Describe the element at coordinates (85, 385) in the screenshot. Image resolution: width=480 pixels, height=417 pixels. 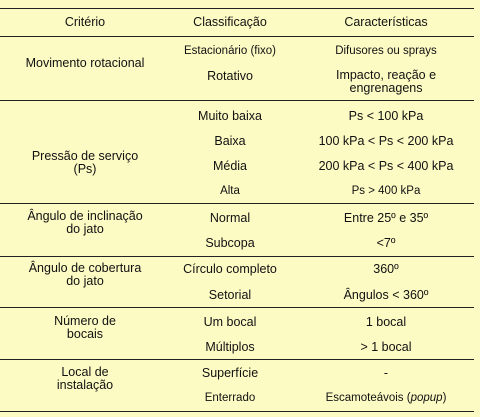
I see `criterio-line: instalação` at that location.